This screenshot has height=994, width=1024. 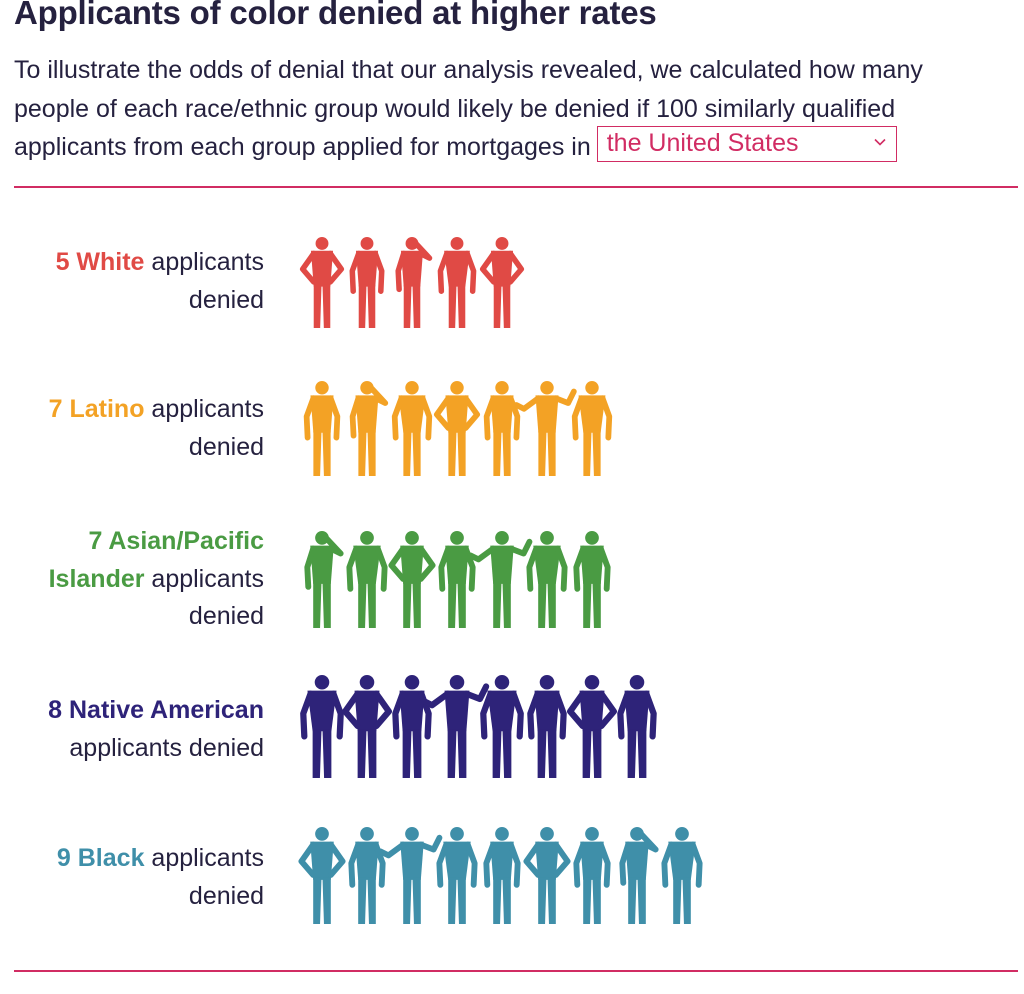 I want to click on row-label-asian-count: 7 Asian/Pacific, so click(x=176, y=541).